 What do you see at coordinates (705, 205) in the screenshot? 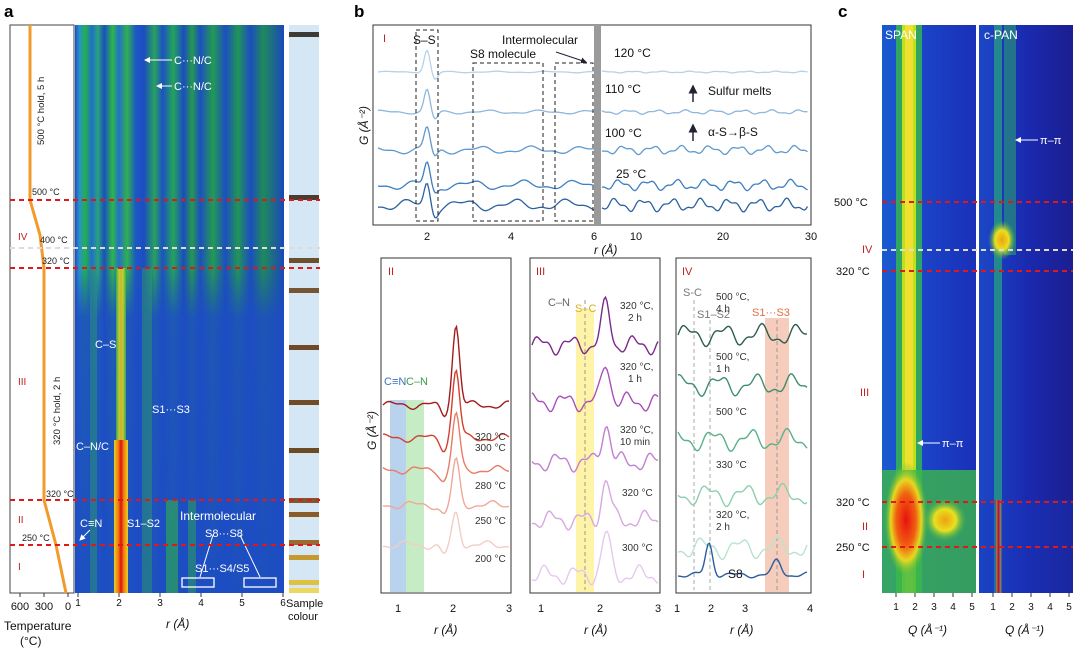
I see `top-curve-right` at bounding box center [705, 205].